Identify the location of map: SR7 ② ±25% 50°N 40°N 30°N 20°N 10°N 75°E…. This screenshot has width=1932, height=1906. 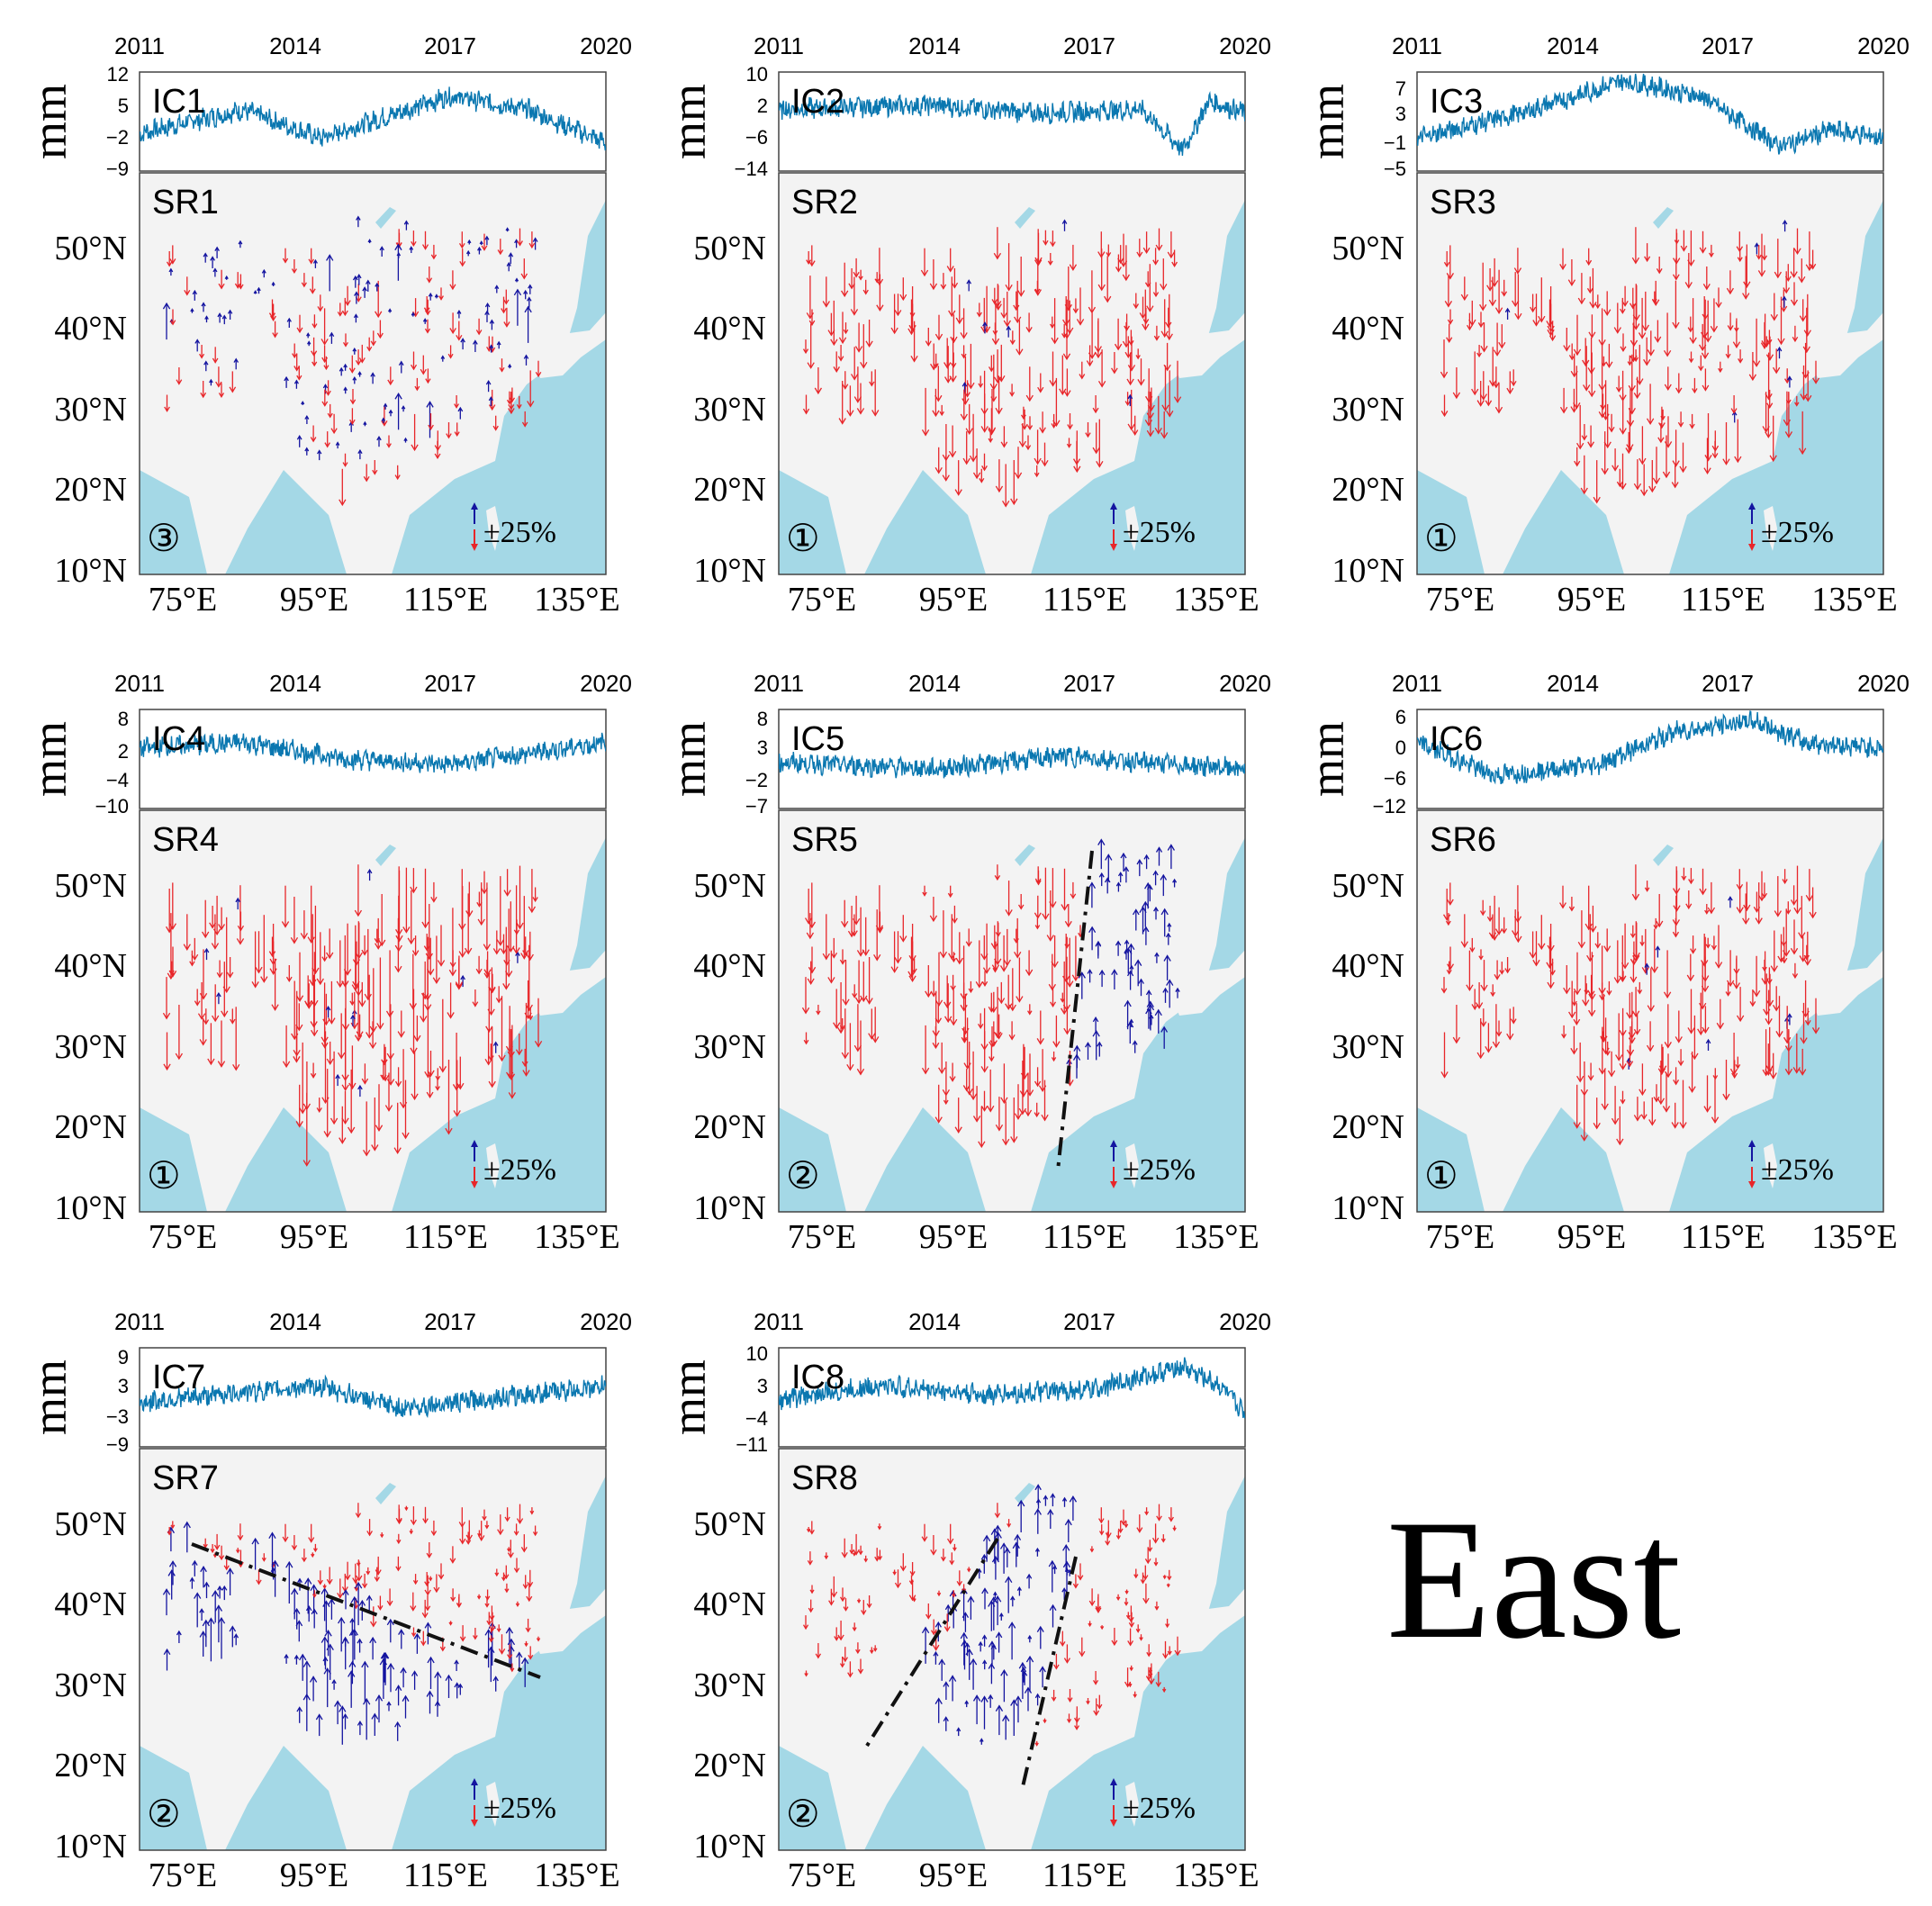
(337, 1671).